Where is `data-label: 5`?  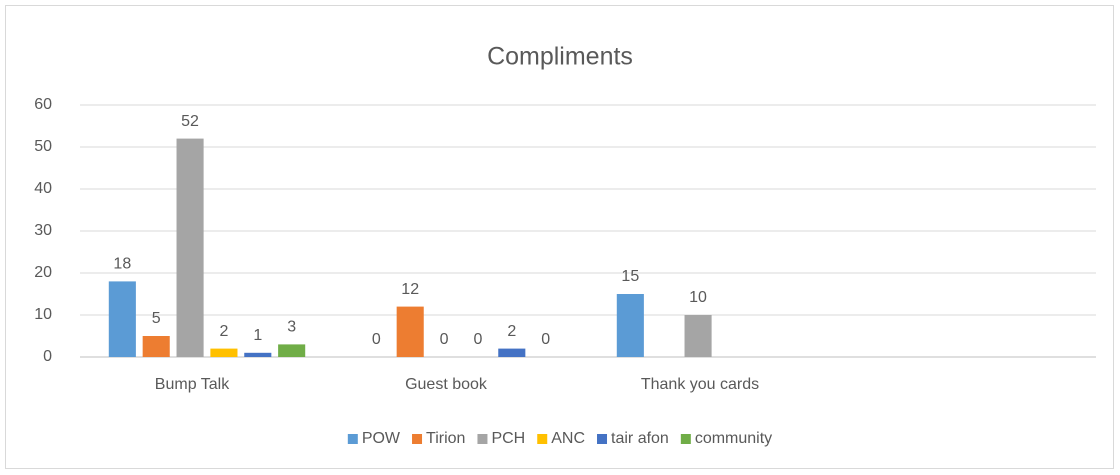
data-label: 5 is located at coordinates (156, 318).